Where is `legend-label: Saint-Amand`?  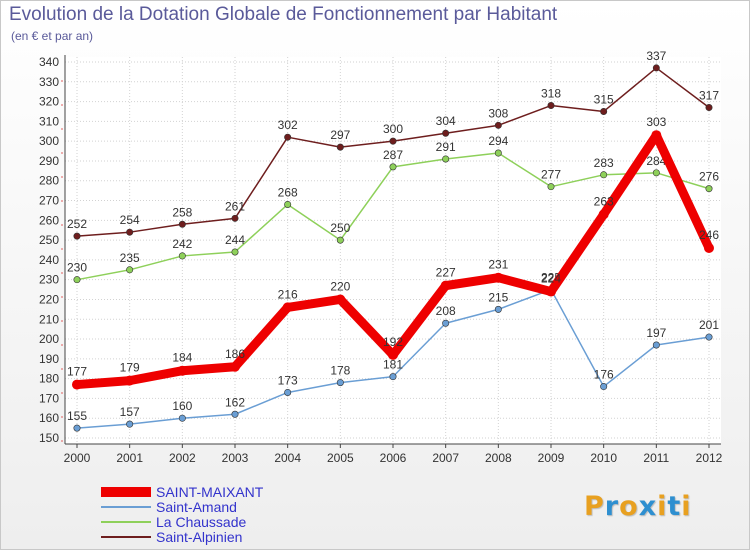 legend-label: Saint-Amand is located at coordinates (196, 507).